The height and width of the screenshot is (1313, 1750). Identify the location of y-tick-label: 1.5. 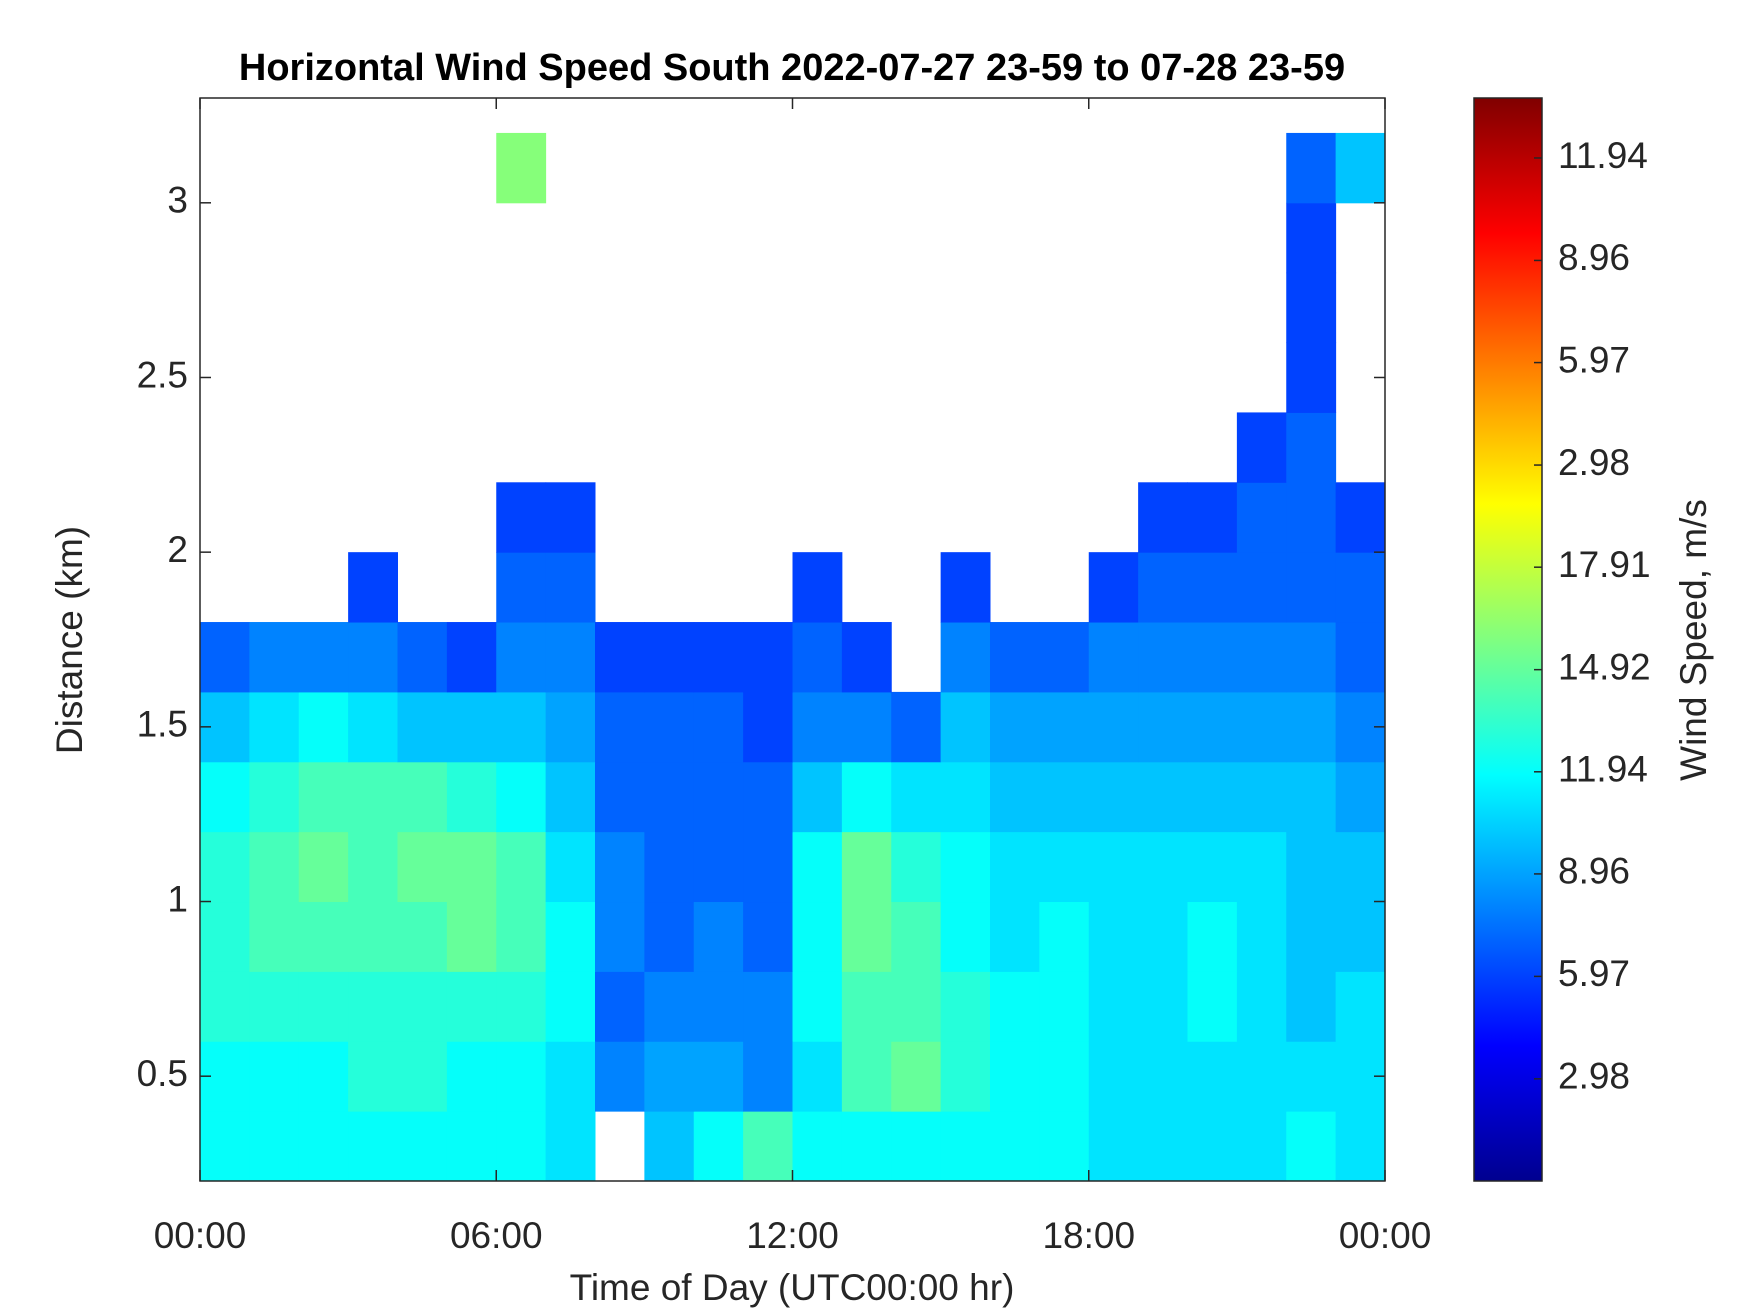
(162, 724).